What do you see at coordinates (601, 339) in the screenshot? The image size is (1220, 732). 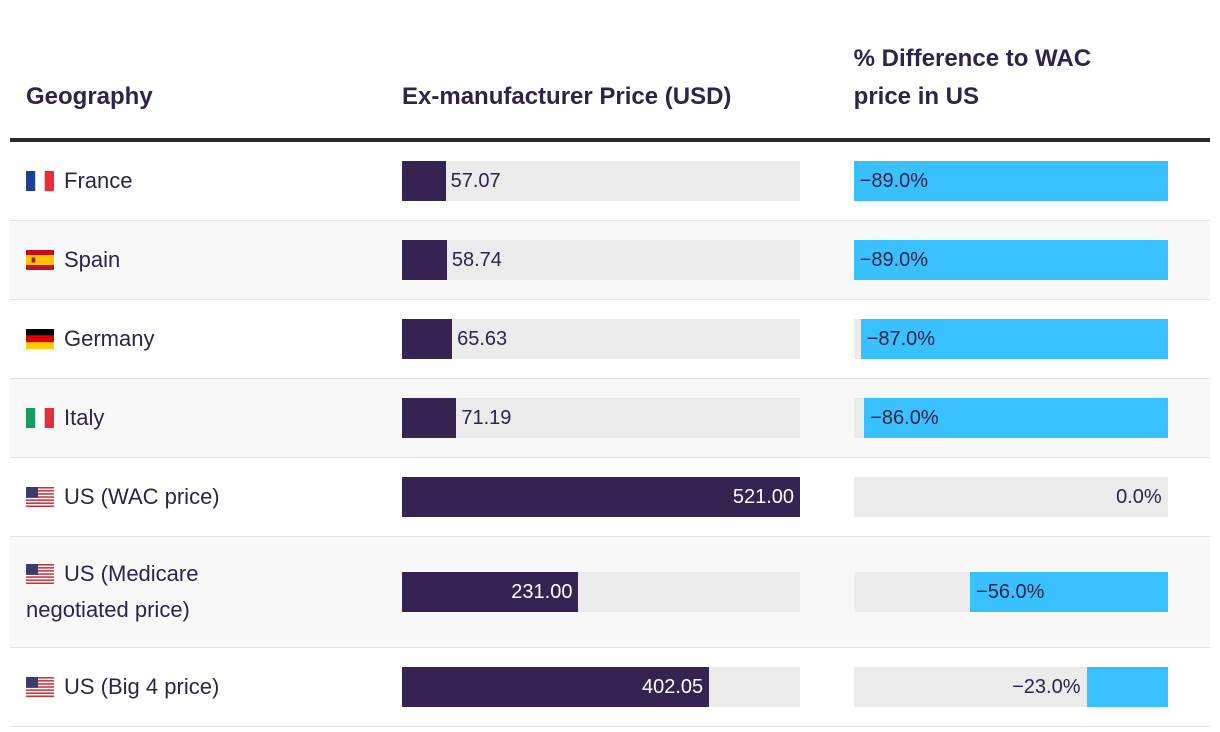 I see `price-track: 65.63` at bounding box center [601, 339].